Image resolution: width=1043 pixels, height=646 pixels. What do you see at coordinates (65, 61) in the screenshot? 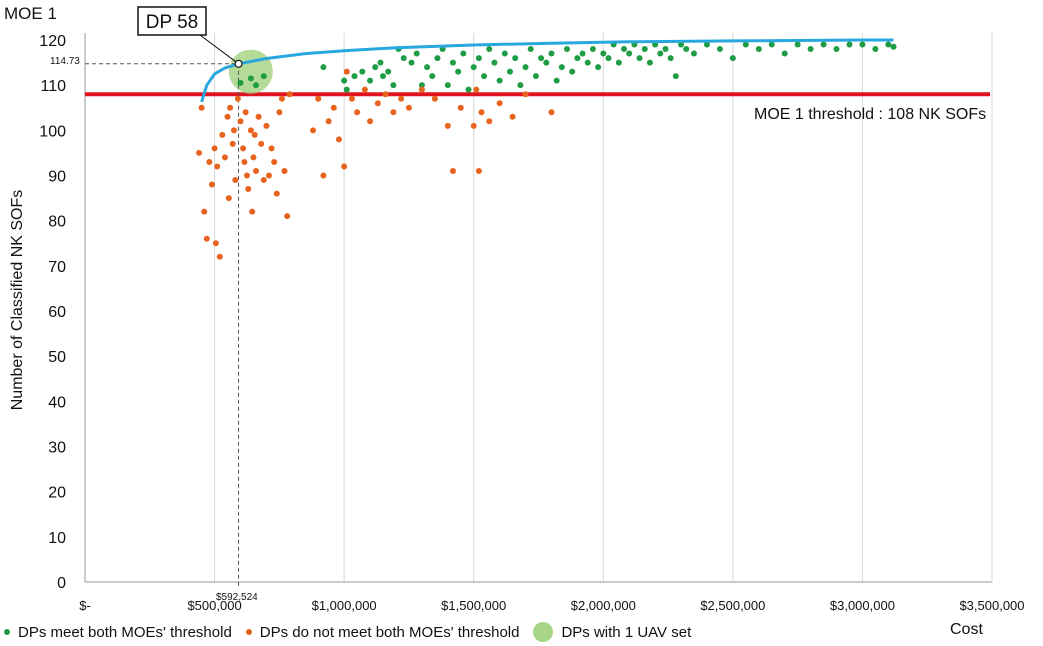
I see `callout-y-value-label: 114.73` at bounding box center [65, 61].